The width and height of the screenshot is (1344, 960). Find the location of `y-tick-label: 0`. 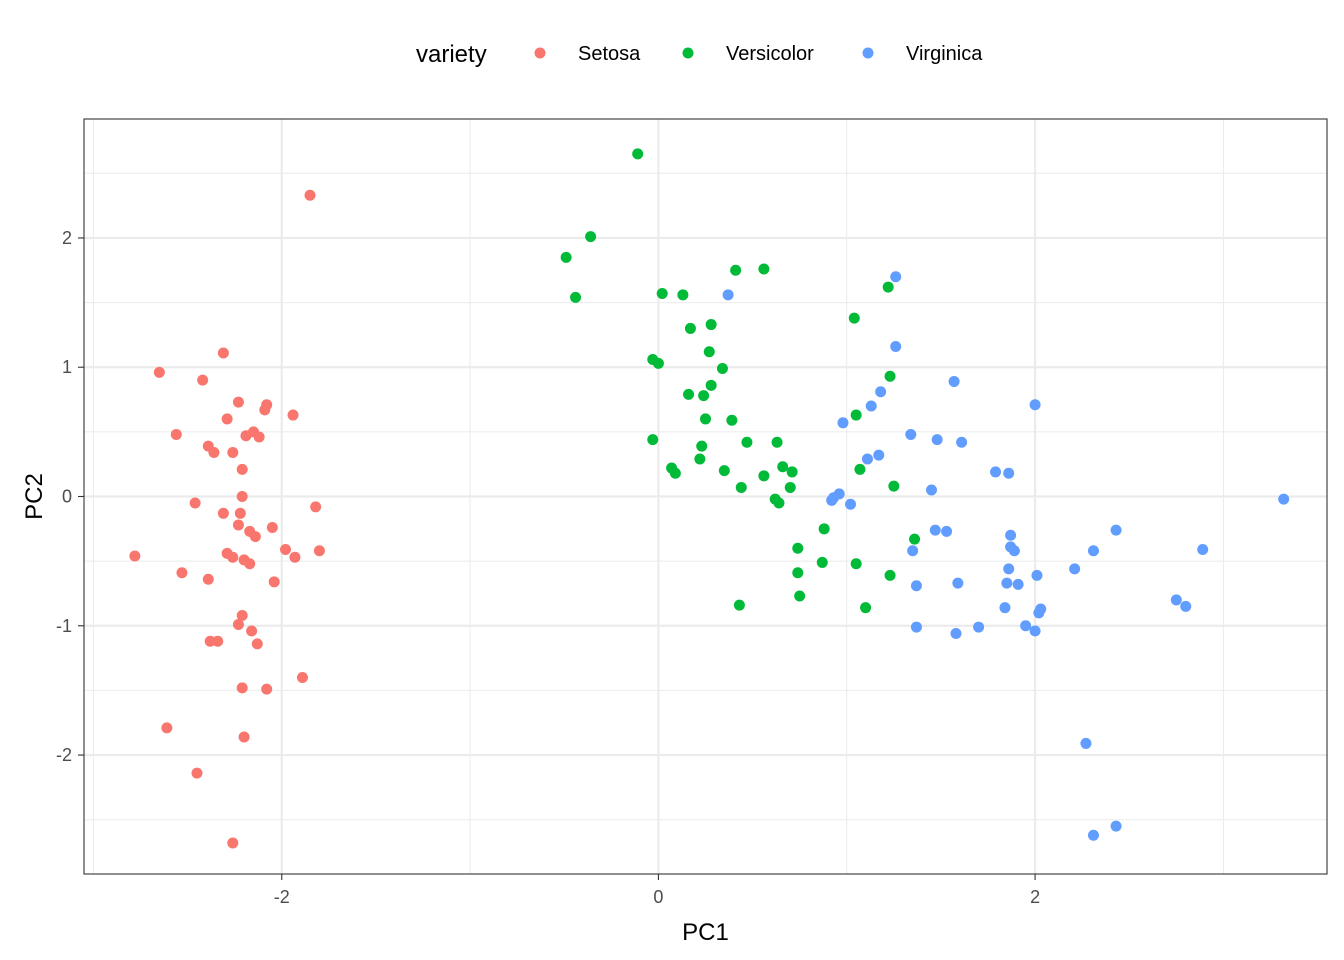

y-tick-label: 0 is located at coordinates (67, 497).